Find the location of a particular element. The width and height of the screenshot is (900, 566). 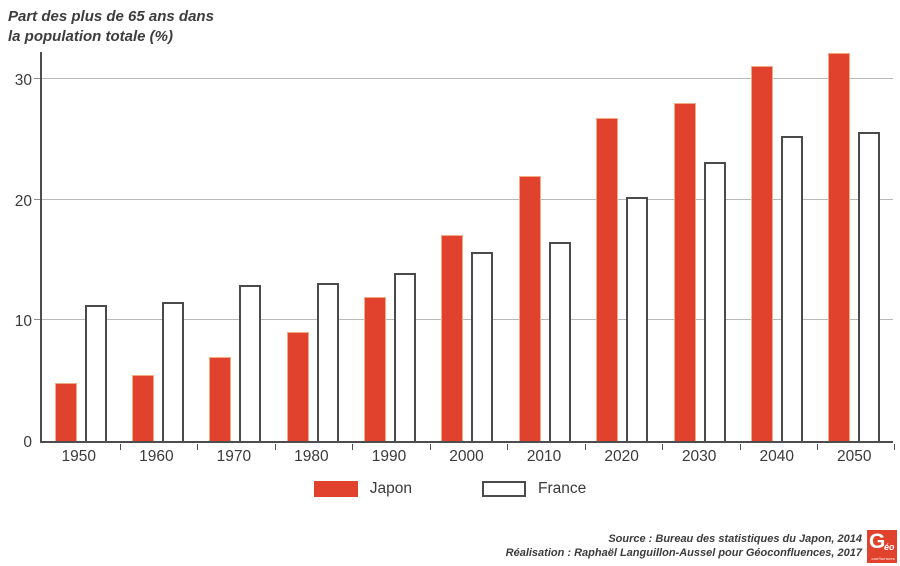

legend-swatch-japon is located at coordinates (335, 489).